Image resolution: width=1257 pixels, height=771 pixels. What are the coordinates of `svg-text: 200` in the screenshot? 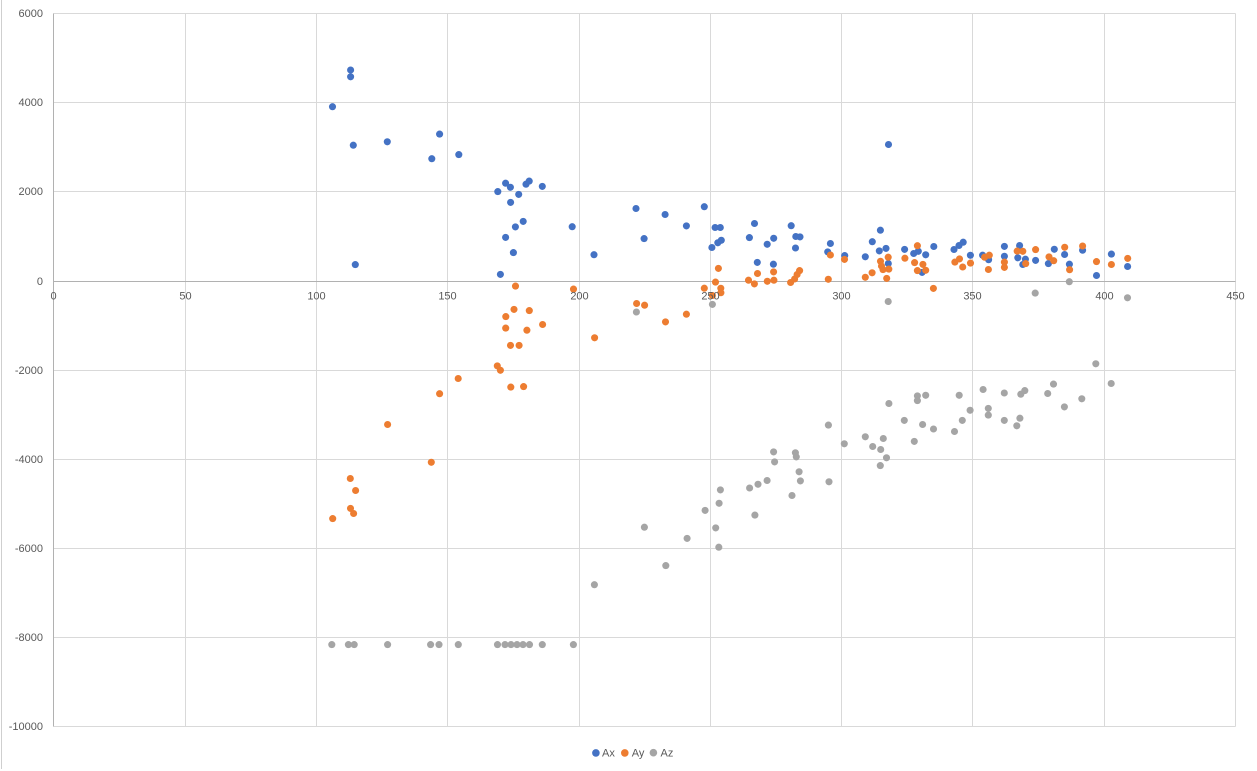 It's located at (579, 297).